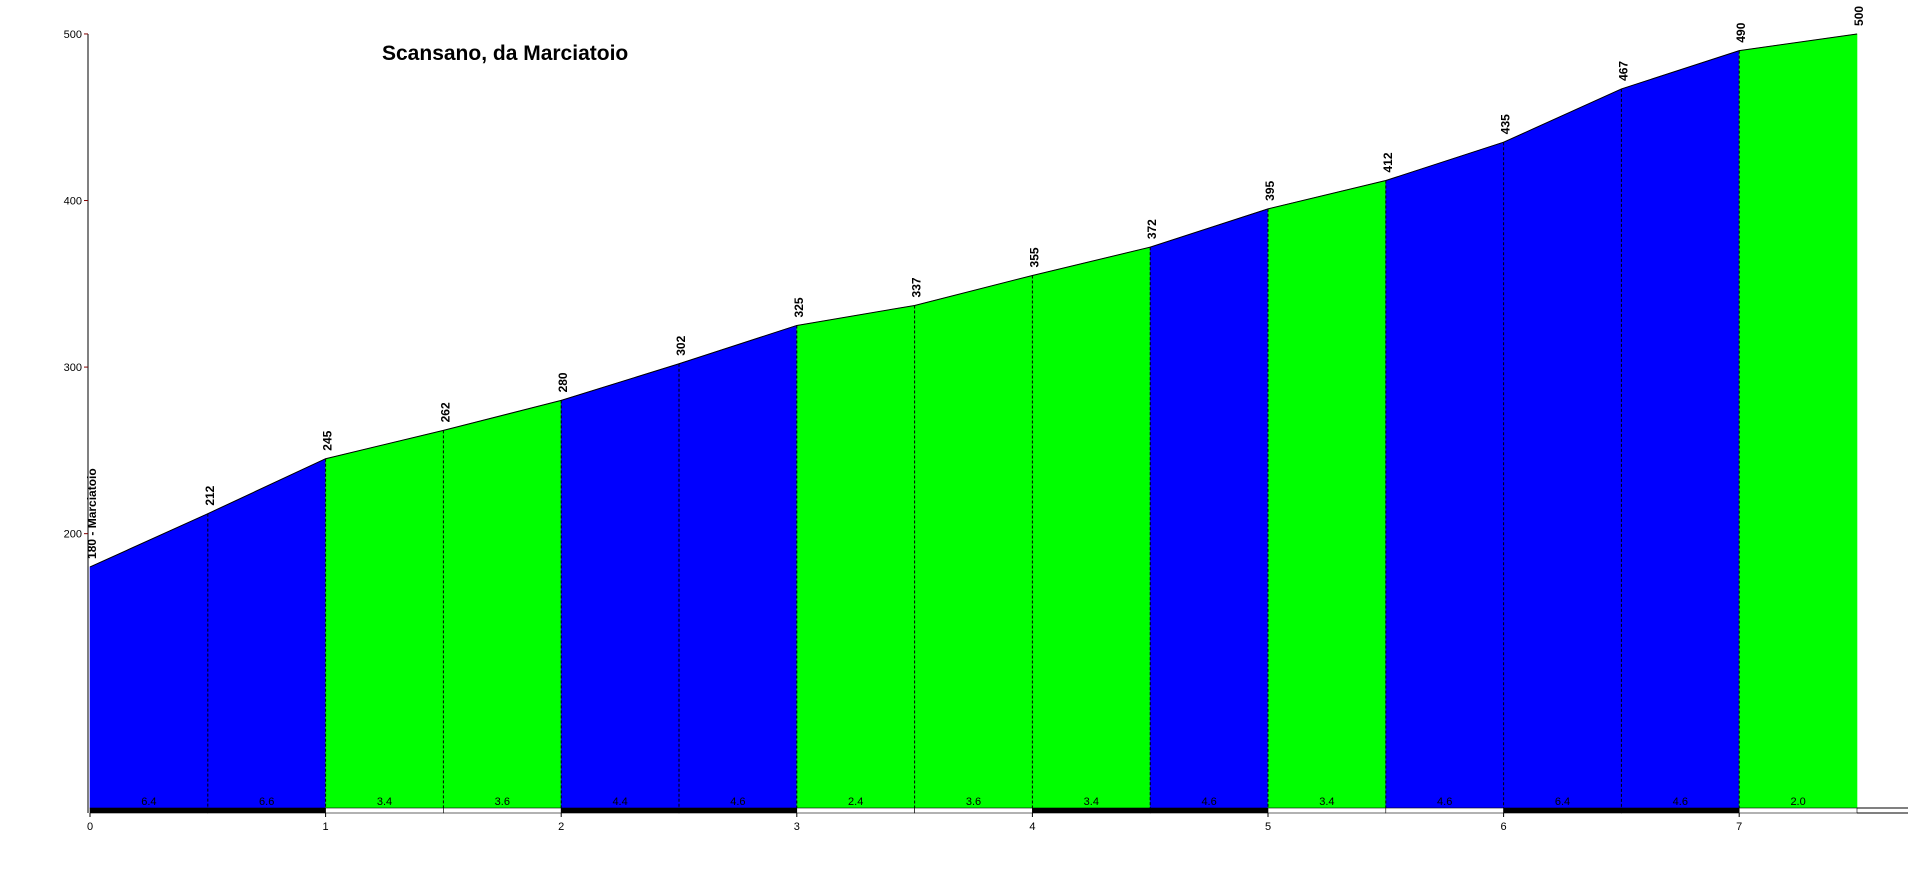 The image size is (1908, 873). What do you see at coordinates (563, 382) in the screenshot?
I see `elevation-label: 280` at bounding box center [563, 382].